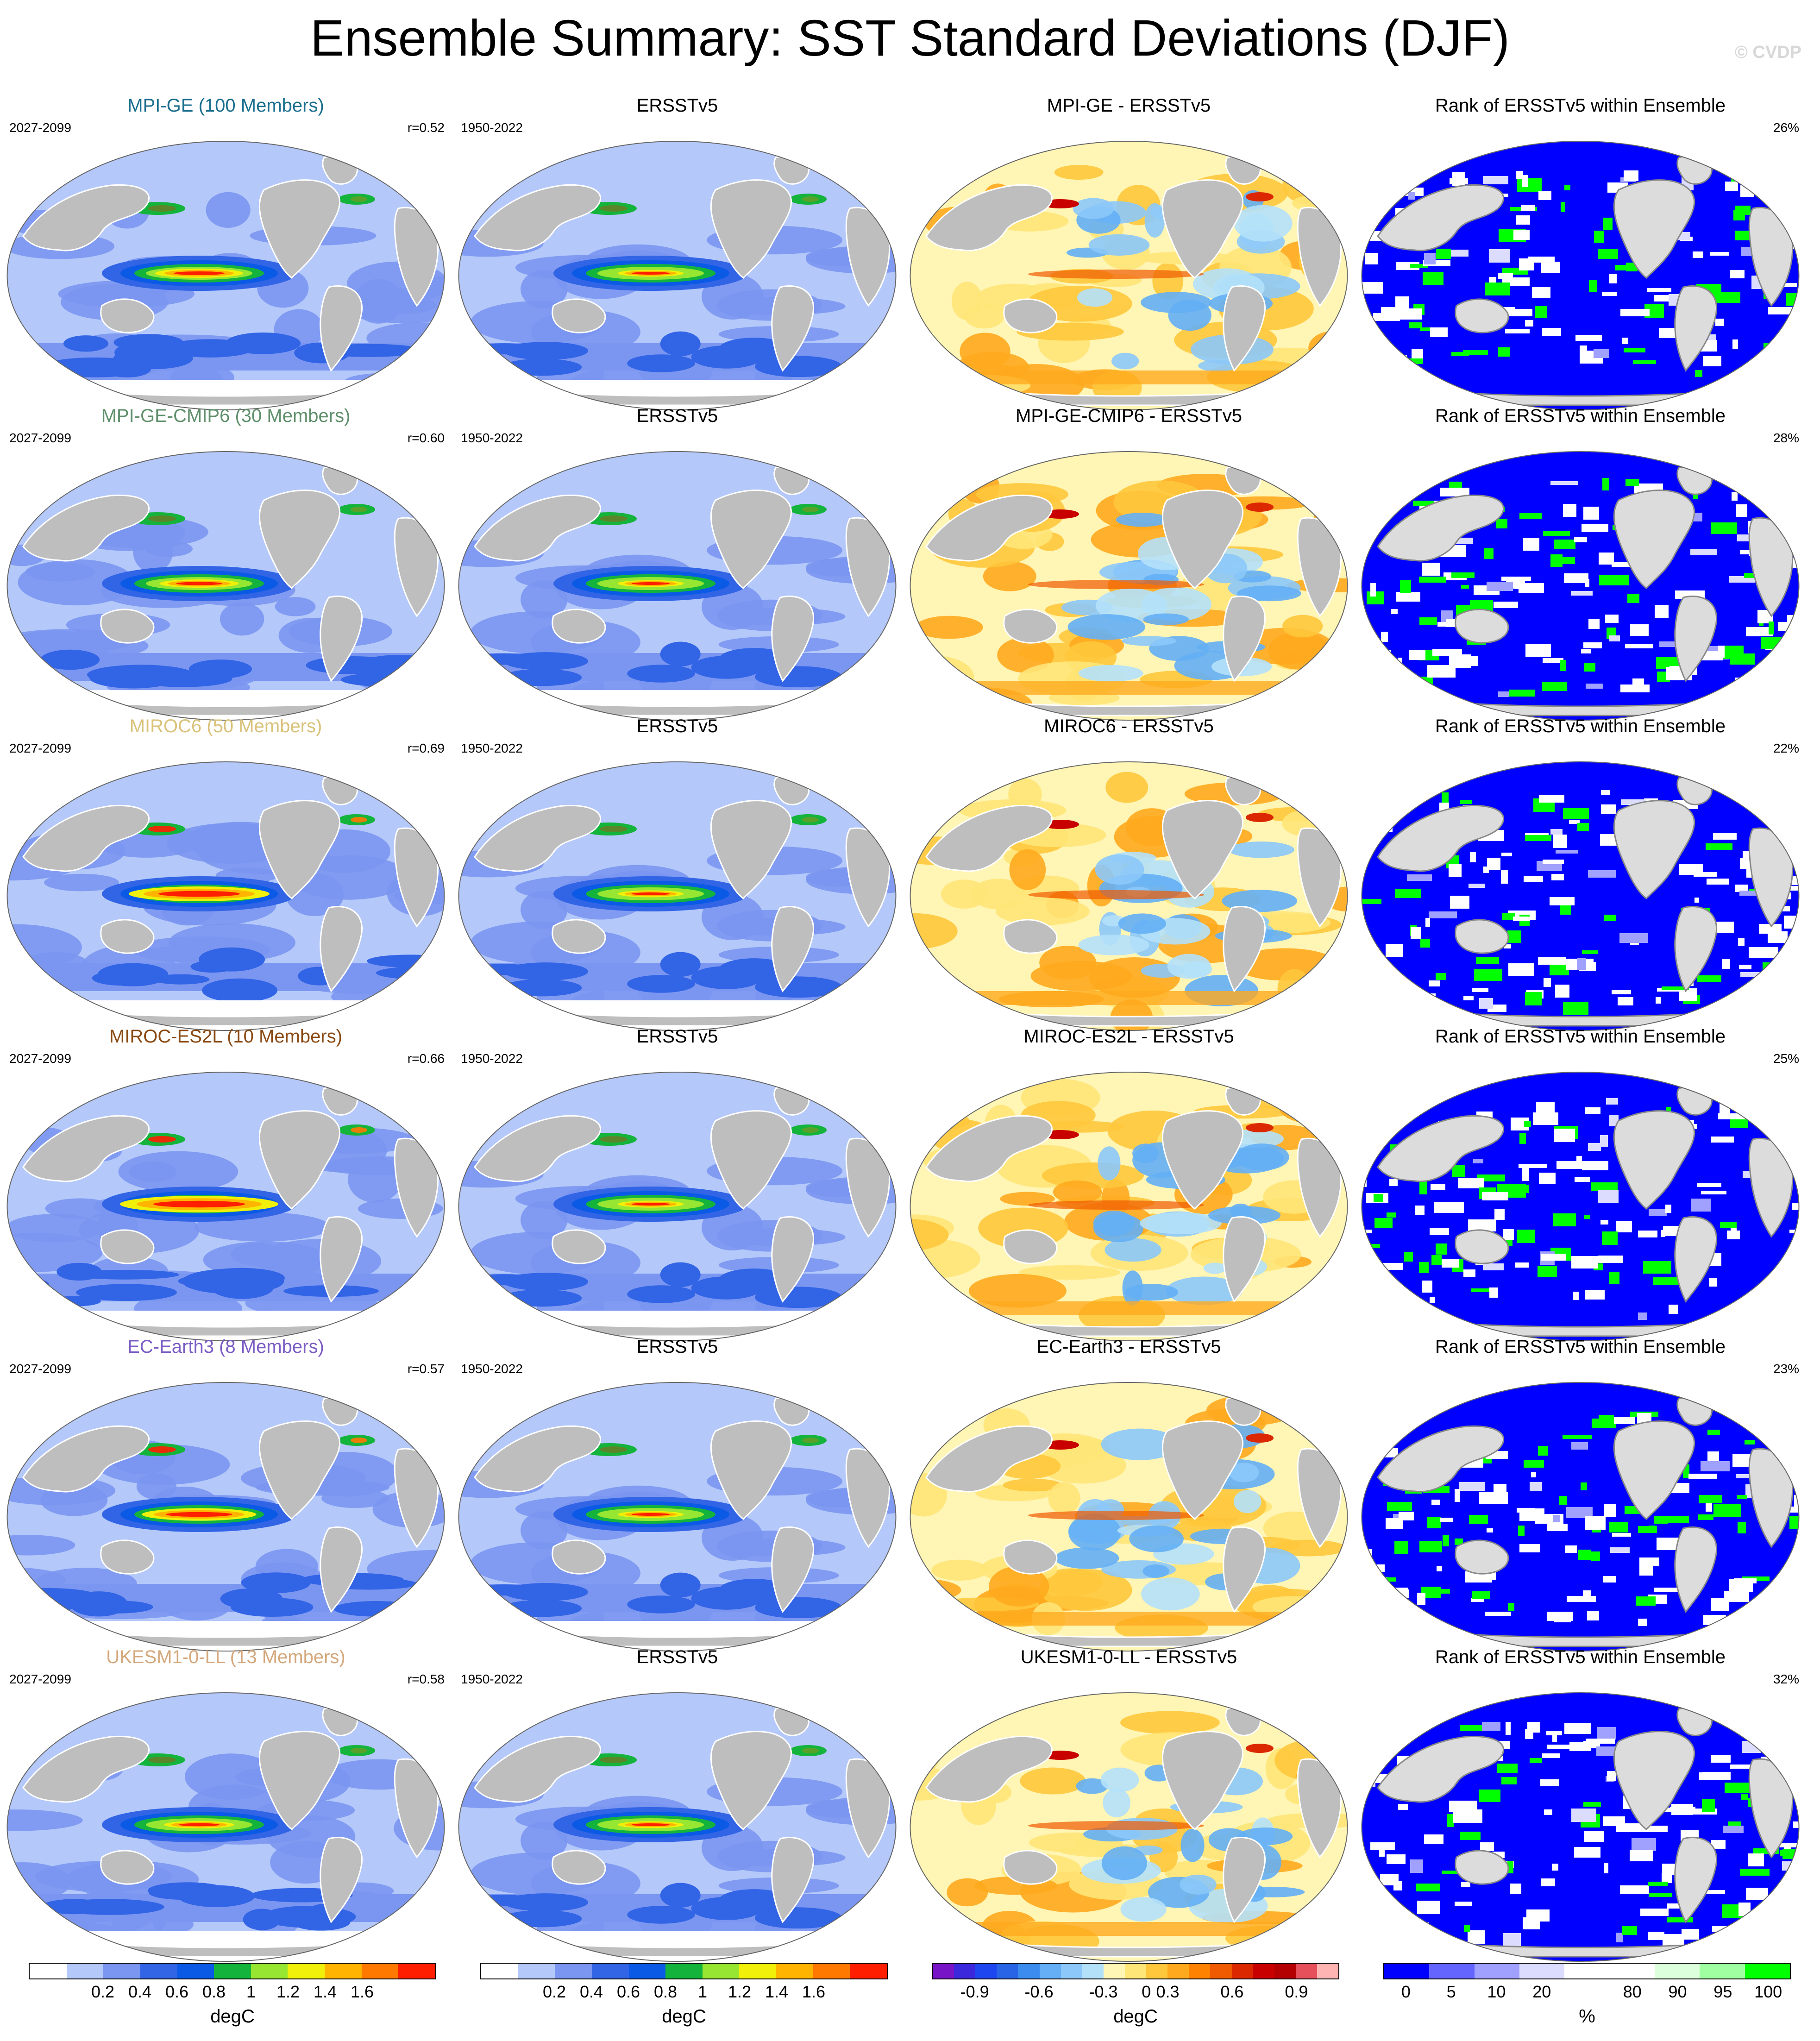 Image resolution: width=1820 pixels, height=2041 pixels. I want to click on colorbar: 0 5 10 20 80 90 95 100%, so click(1587, 1994).